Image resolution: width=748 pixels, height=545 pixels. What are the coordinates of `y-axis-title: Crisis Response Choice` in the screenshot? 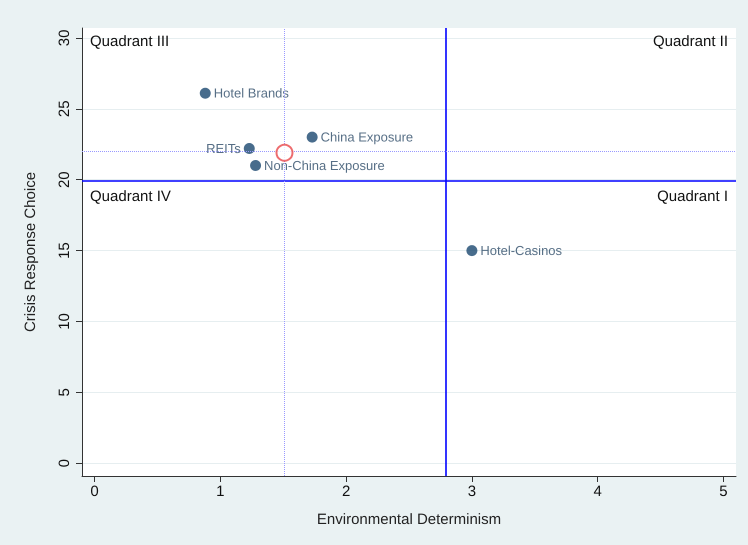 It's located at (30, 252).